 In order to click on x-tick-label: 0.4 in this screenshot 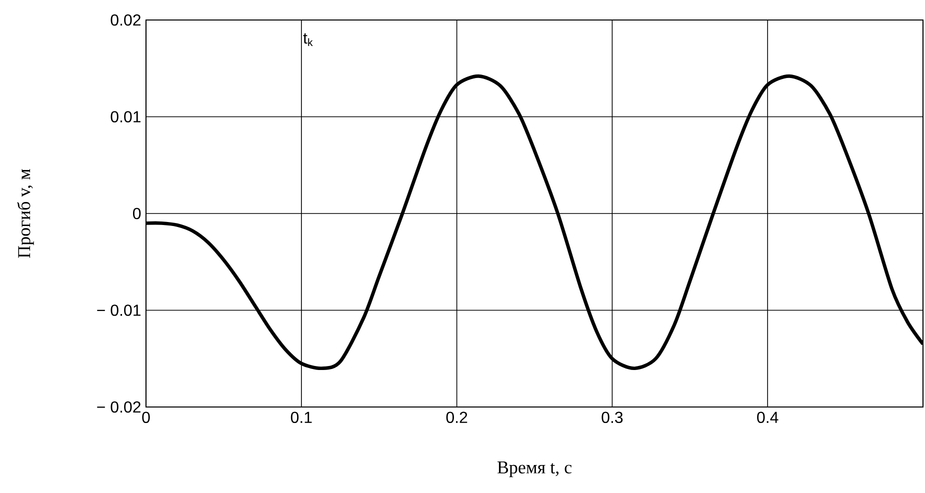, I will do `click(767, 418)`.